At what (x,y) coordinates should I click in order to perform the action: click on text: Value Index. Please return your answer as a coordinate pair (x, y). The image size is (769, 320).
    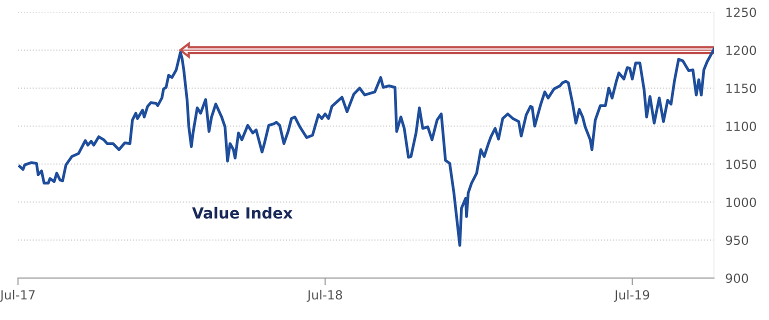
    Looking at the image, I should click on (242, 212).